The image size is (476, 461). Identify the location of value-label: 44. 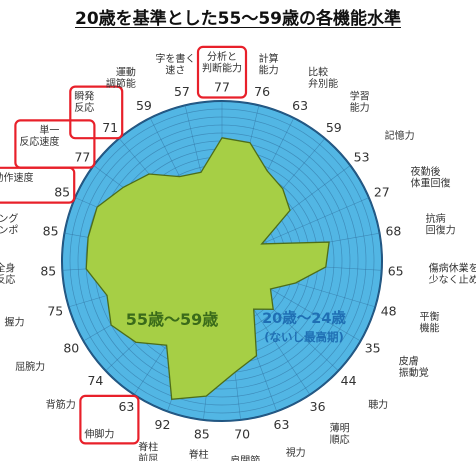
(349, 380).